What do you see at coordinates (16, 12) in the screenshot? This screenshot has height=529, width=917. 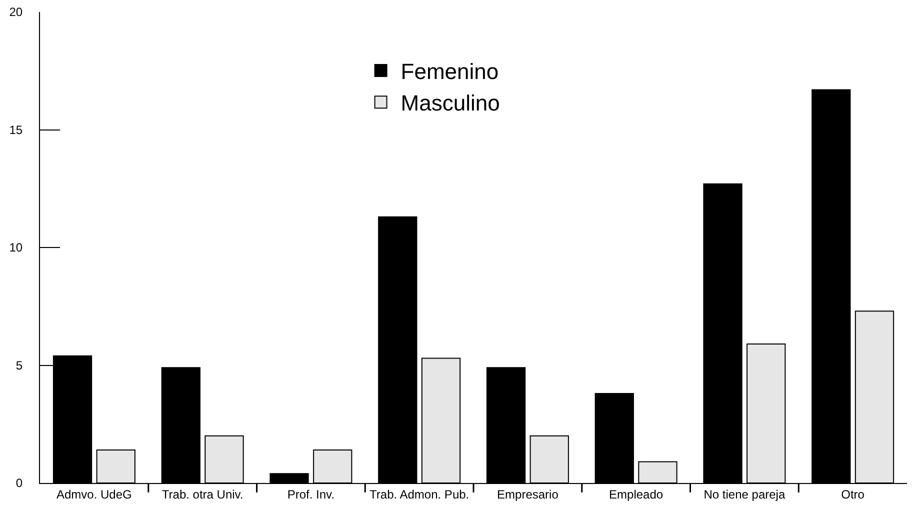 I see `y-tick-label: 20` at bounding box center [16, 12].